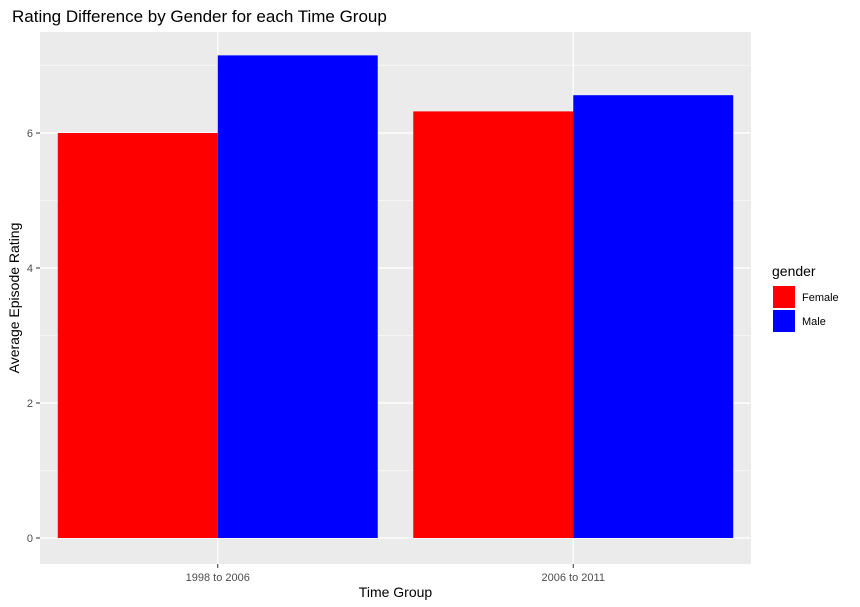 The image size is (860, 607). What do you see at coordinates (30, 269) in the screenshot?
I see `y-tick-label: 4` at bounding box center [30, 269].